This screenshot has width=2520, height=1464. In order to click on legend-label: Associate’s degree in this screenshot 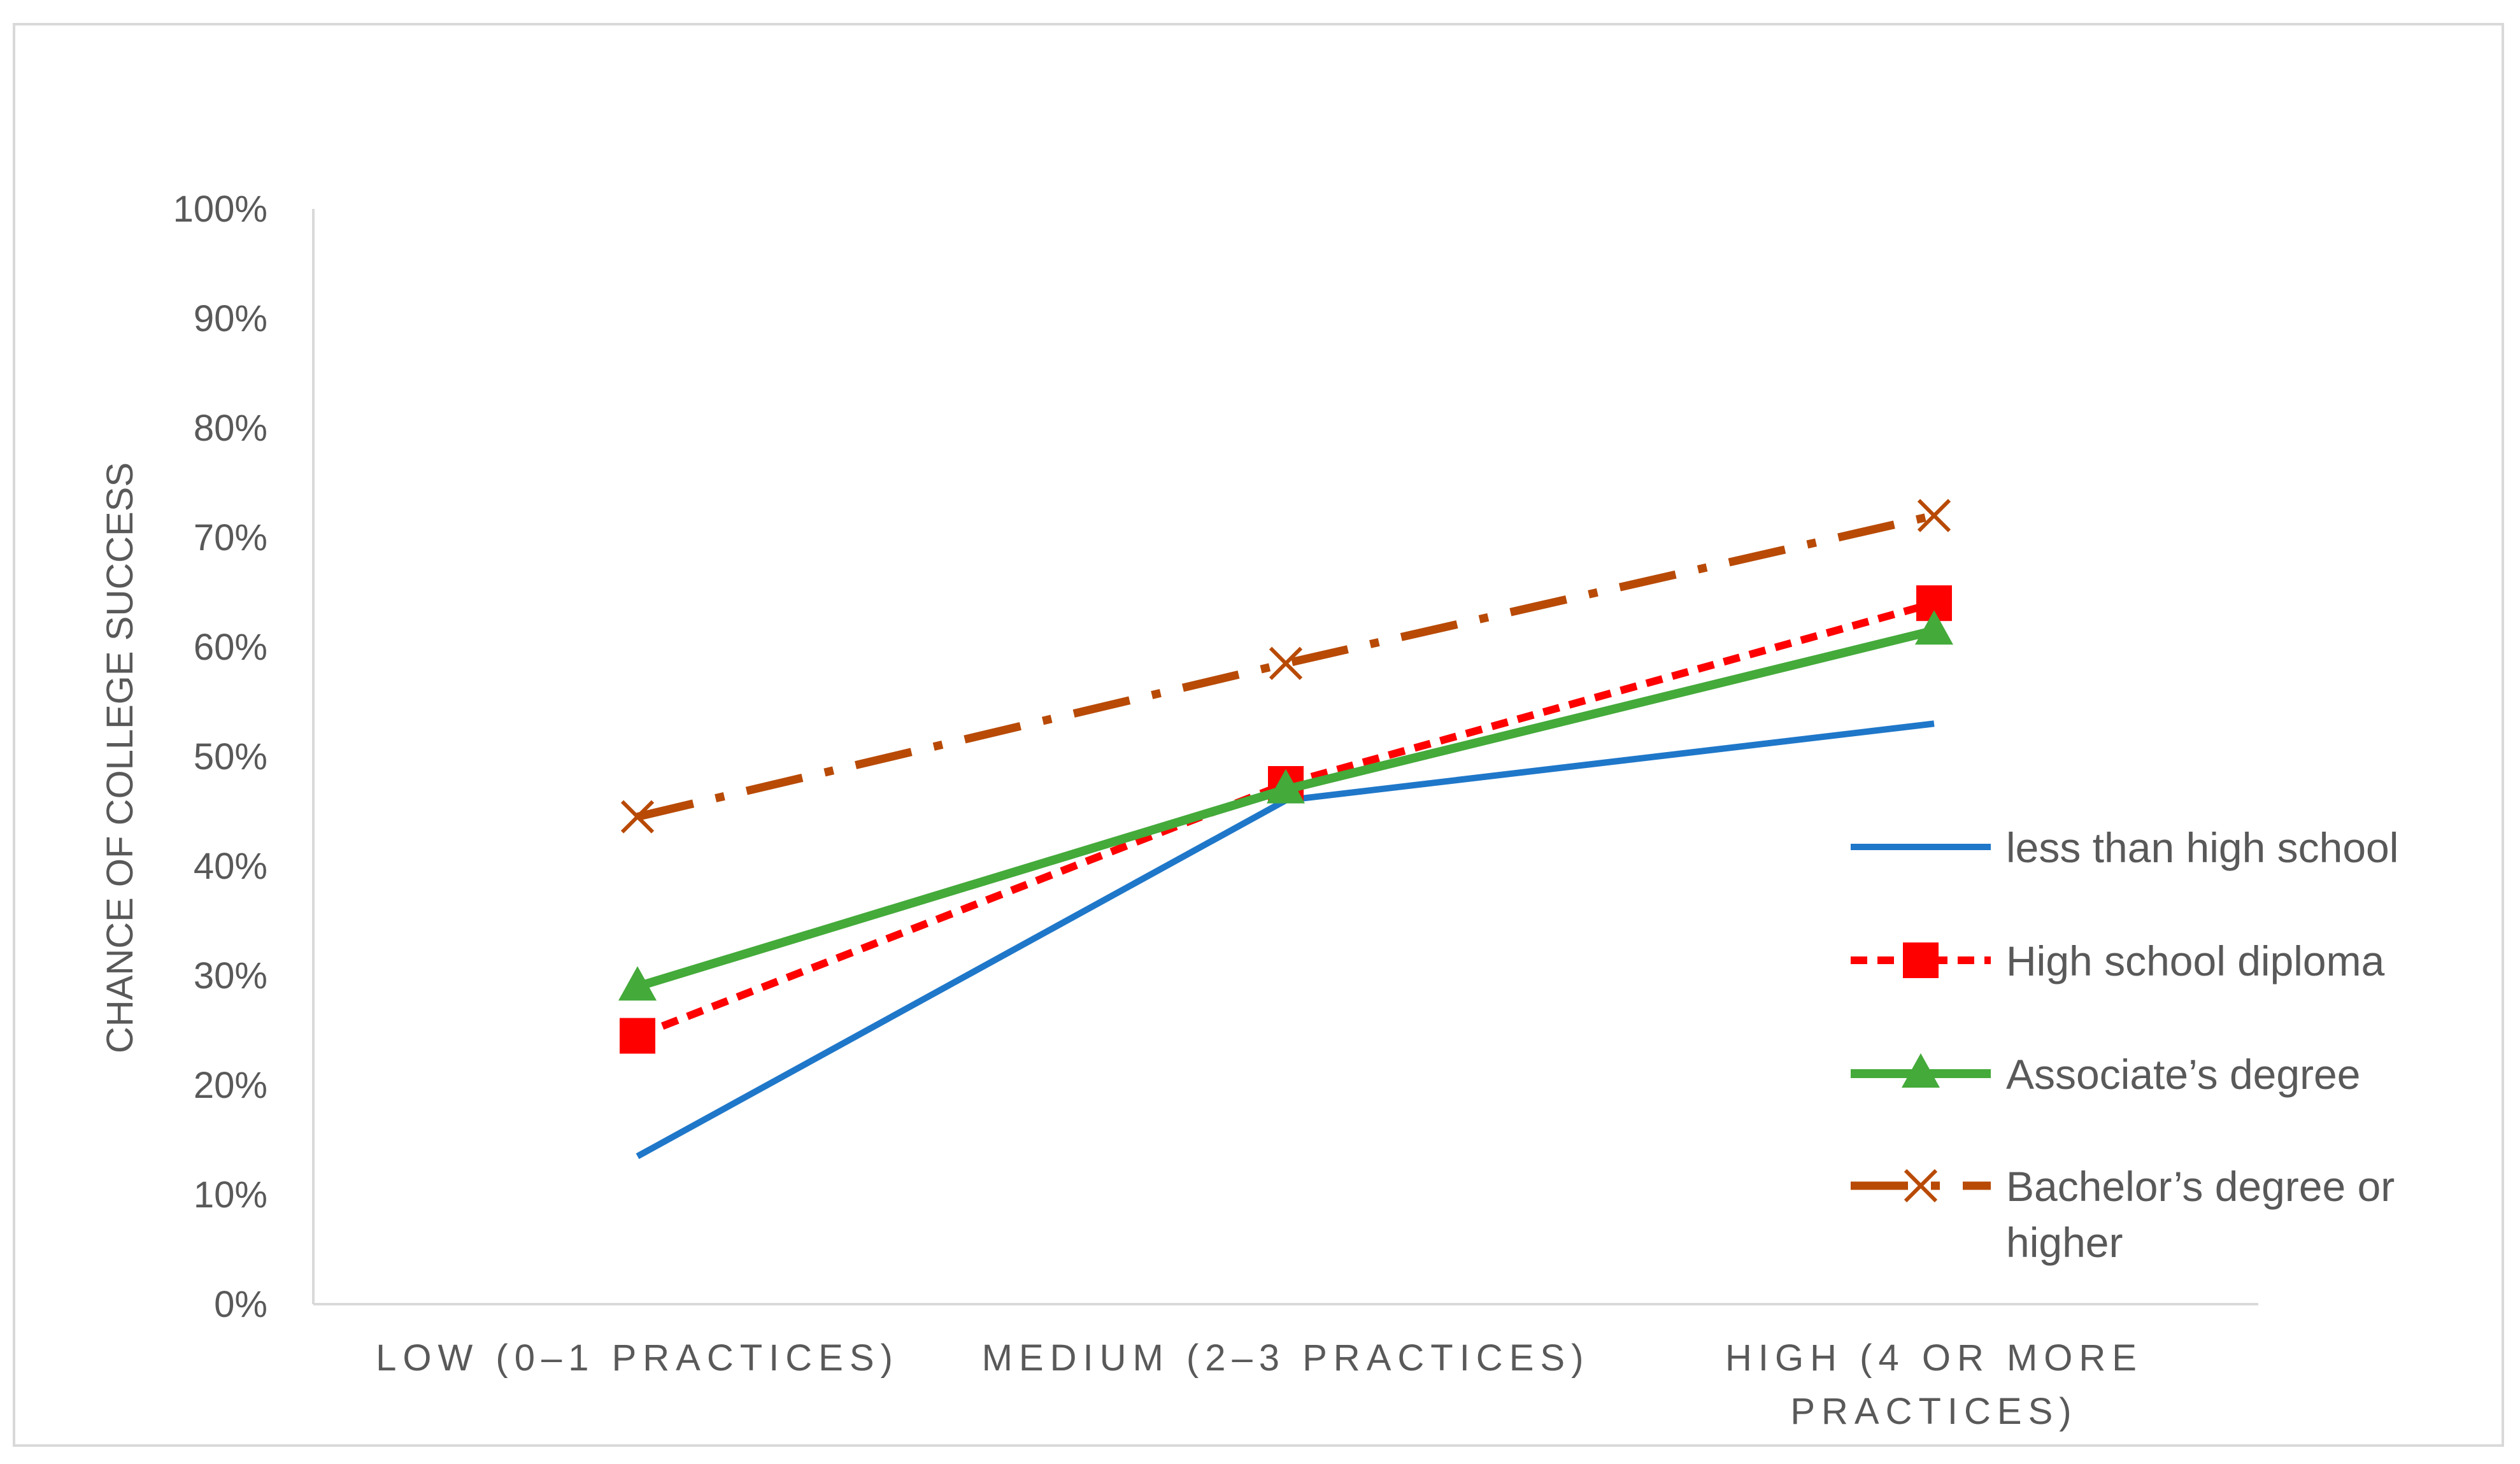, I will do `click(2183, 1074)`.